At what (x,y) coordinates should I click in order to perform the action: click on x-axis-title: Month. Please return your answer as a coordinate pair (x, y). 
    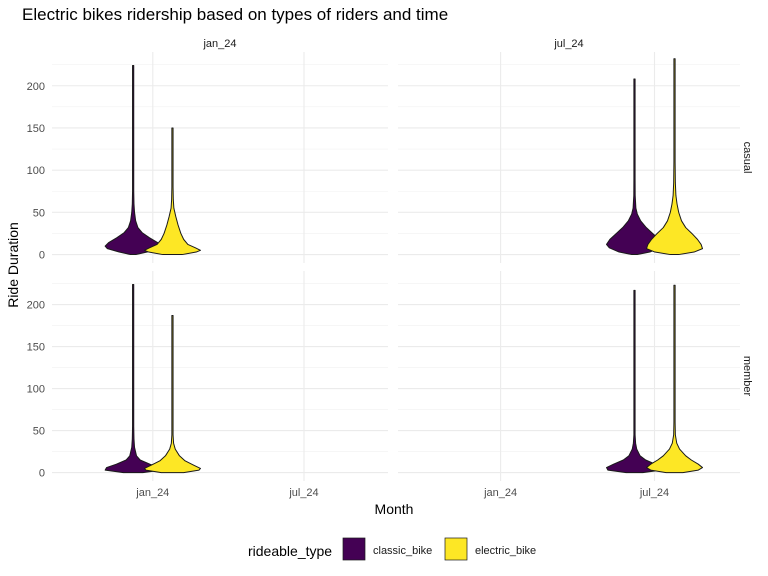
    Looking at the image, I should click on (394, 509).